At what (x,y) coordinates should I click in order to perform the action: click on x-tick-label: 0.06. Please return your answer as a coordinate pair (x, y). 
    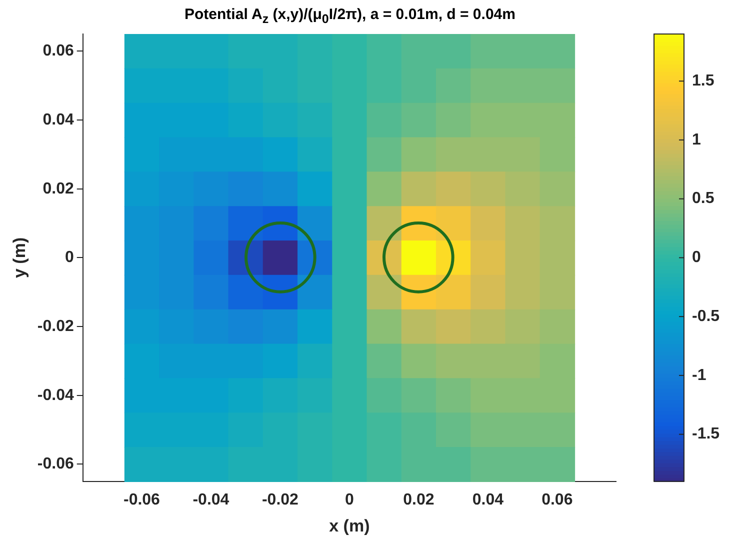
    Looking at the image, I should click on (557, 499).